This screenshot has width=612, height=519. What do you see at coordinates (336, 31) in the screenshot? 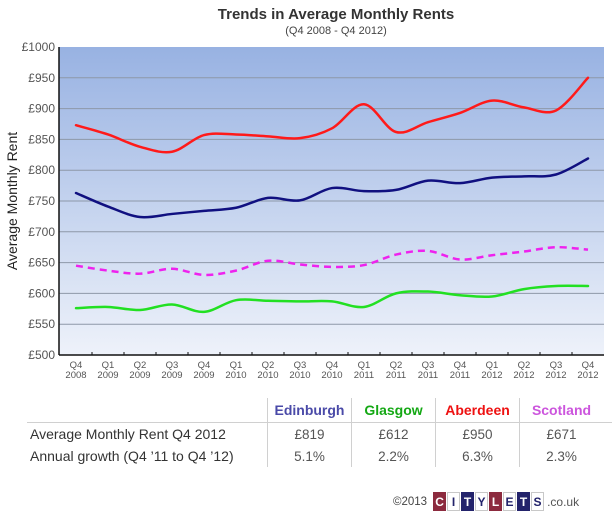
I see `chart-subtitle: (Q4 2008 - Q4 2012)` at bounding box center [336, 31].